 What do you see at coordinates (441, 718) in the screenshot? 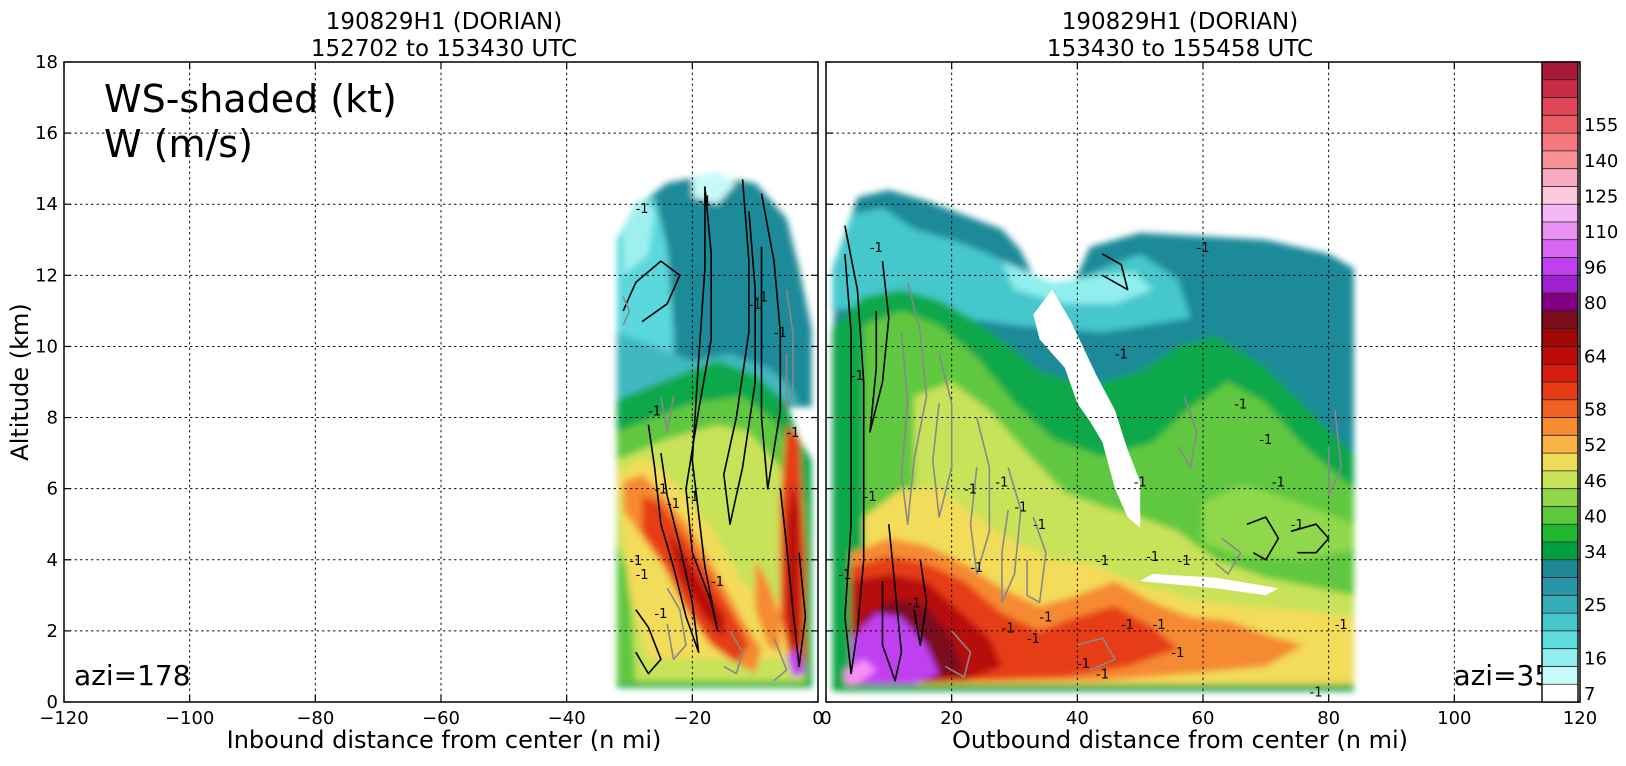
I see `x-tick-label: −60` at bounding box center [441, 718].